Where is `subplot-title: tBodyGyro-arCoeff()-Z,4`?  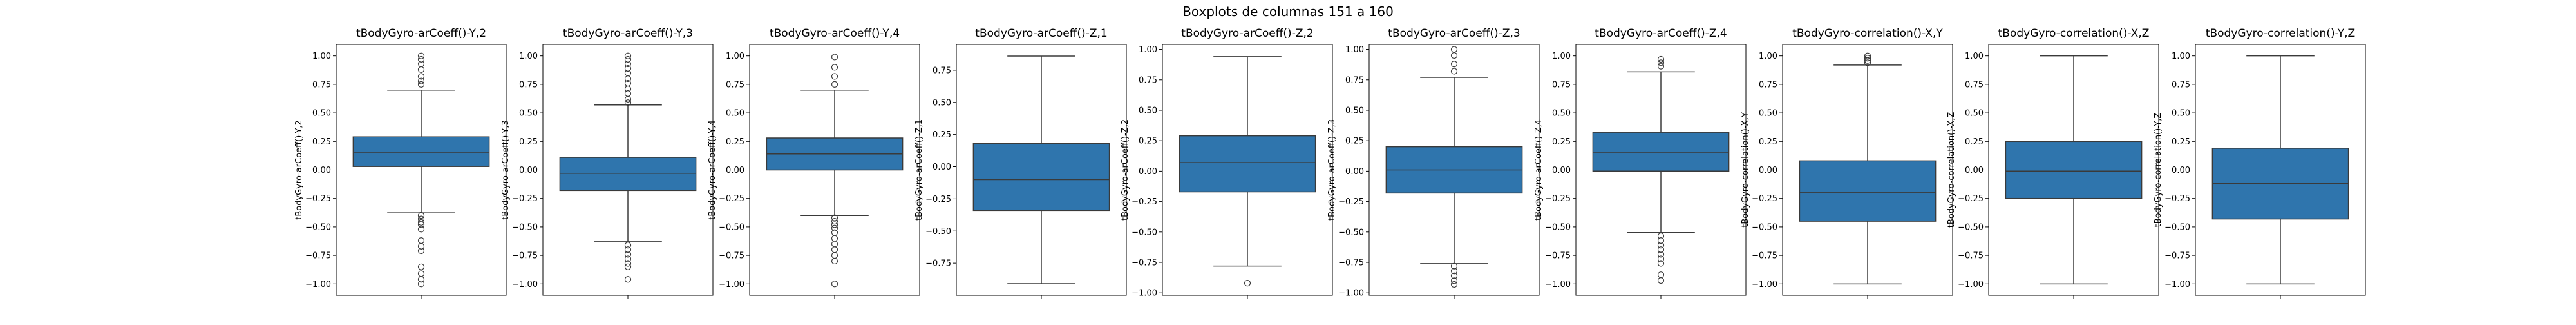
subplot-title: tBodyGyro-arCoeff()-Z,4 is located at coordinates (1661, 33).